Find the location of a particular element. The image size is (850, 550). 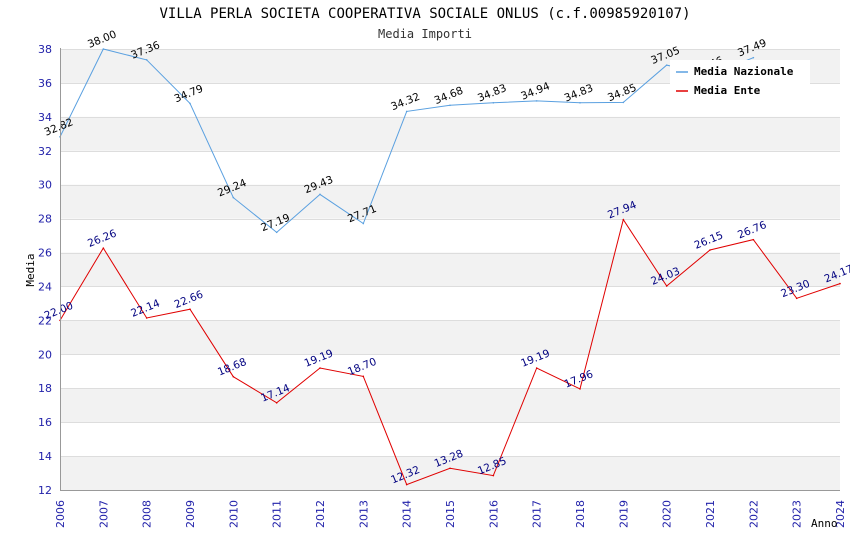

y-tick-label: 18 is located at coordinates (45, 388).